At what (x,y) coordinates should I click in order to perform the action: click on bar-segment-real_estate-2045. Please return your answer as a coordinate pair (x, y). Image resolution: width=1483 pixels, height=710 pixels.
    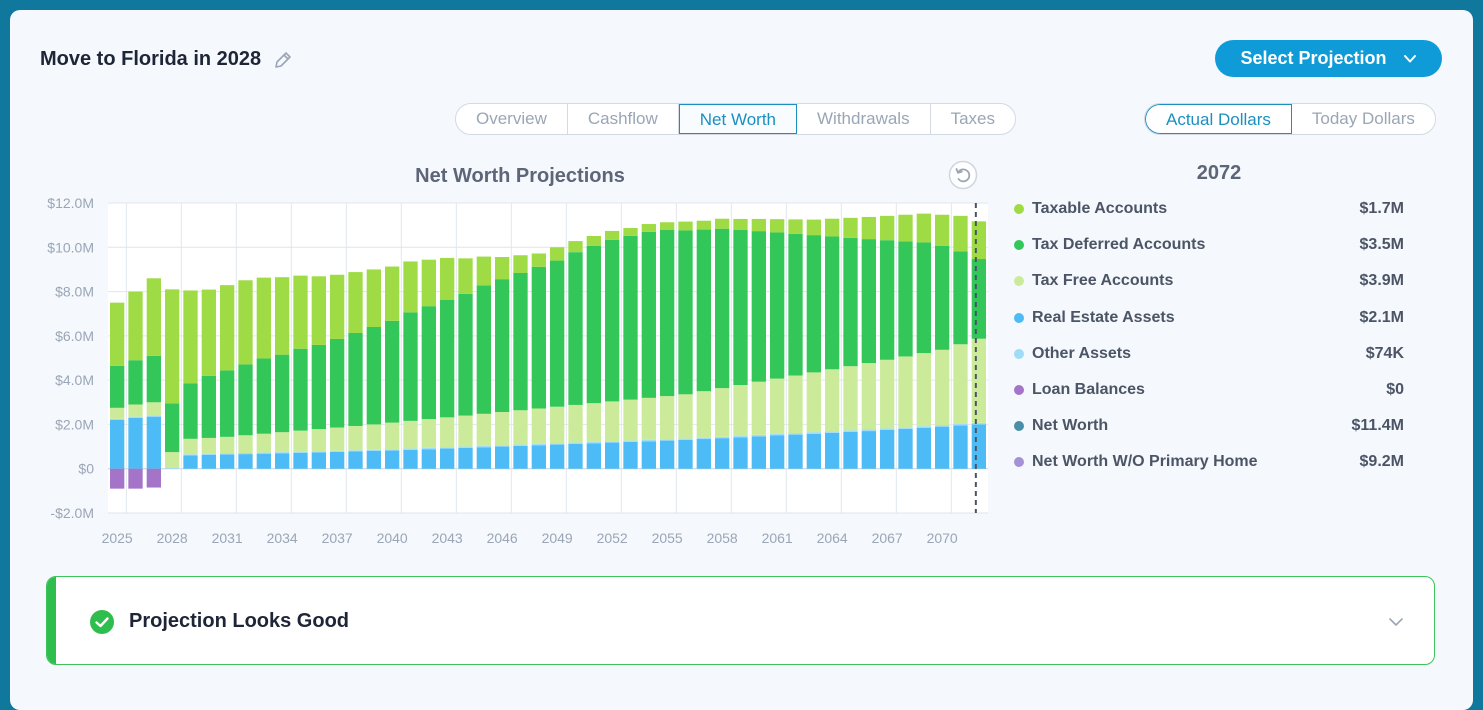
    Looking at the image, I should click on (483, 458).